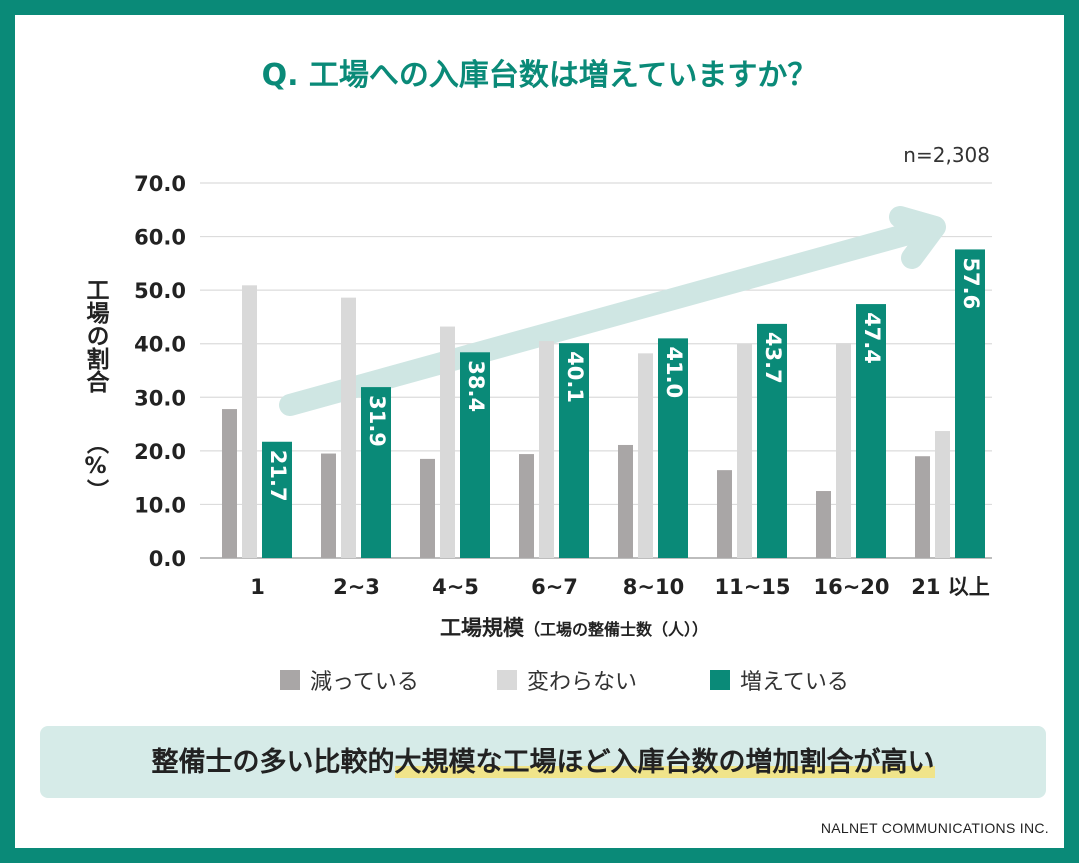  Describe the element at coordinates (278, 476) in the screenshot. I see `data-label: 21.7` at that location.